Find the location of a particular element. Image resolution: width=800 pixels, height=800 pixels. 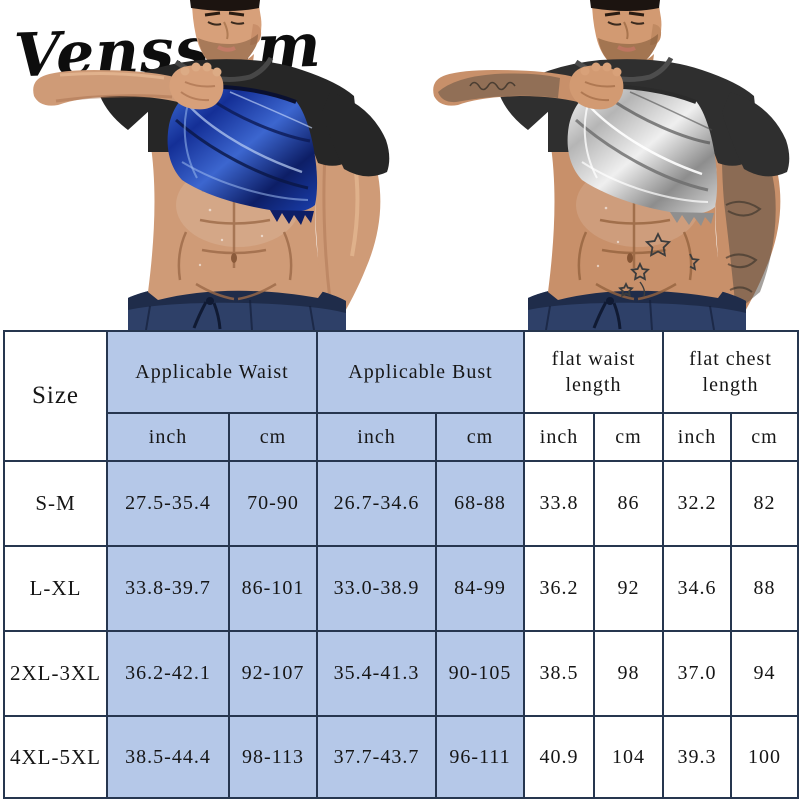

cell-bust-inch: 35.4-41.3 is located at coordinates (376, 673).